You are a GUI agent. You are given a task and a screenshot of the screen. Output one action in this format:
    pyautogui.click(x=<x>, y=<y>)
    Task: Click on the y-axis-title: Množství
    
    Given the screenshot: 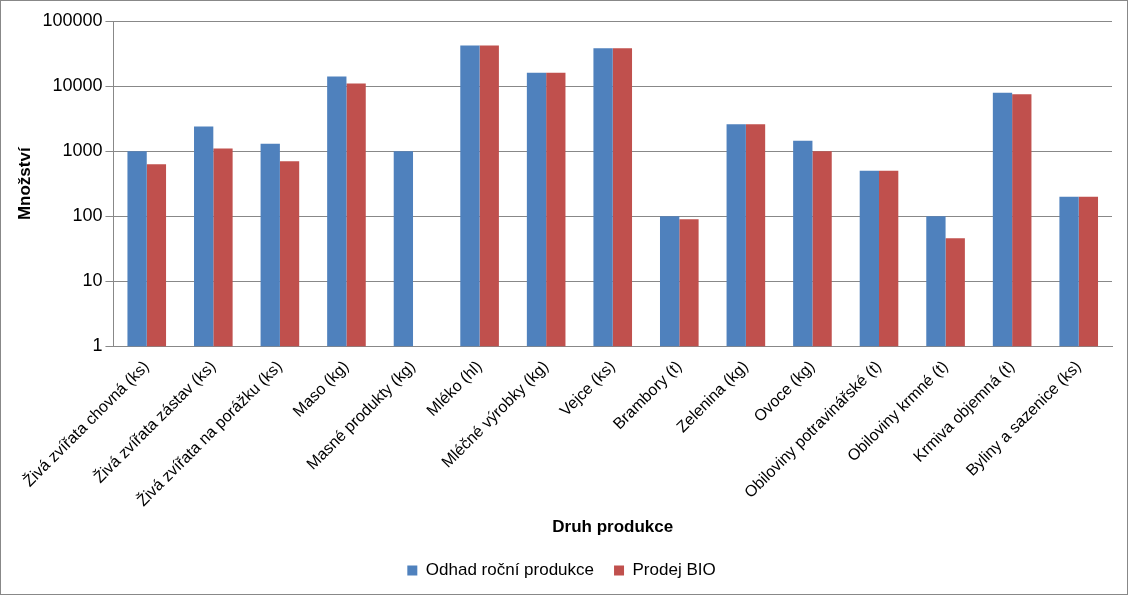 What is the action you would take?
    pyautogui.click(x=24, y=183)
    